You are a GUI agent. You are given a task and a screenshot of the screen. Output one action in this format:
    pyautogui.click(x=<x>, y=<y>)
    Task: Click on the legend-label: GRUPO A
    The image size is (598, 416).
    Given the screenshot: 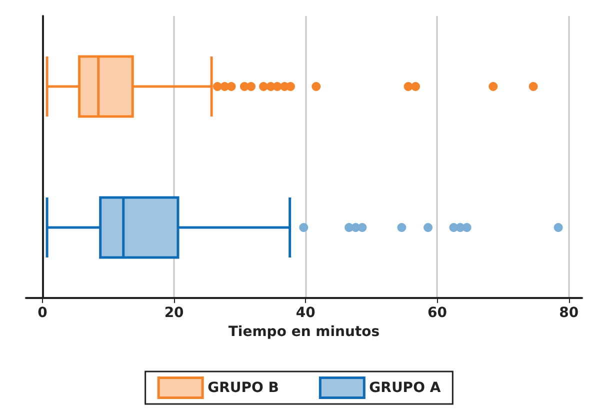 What is the action you would take?
    pyautogui.click(x=405, y=388)
    